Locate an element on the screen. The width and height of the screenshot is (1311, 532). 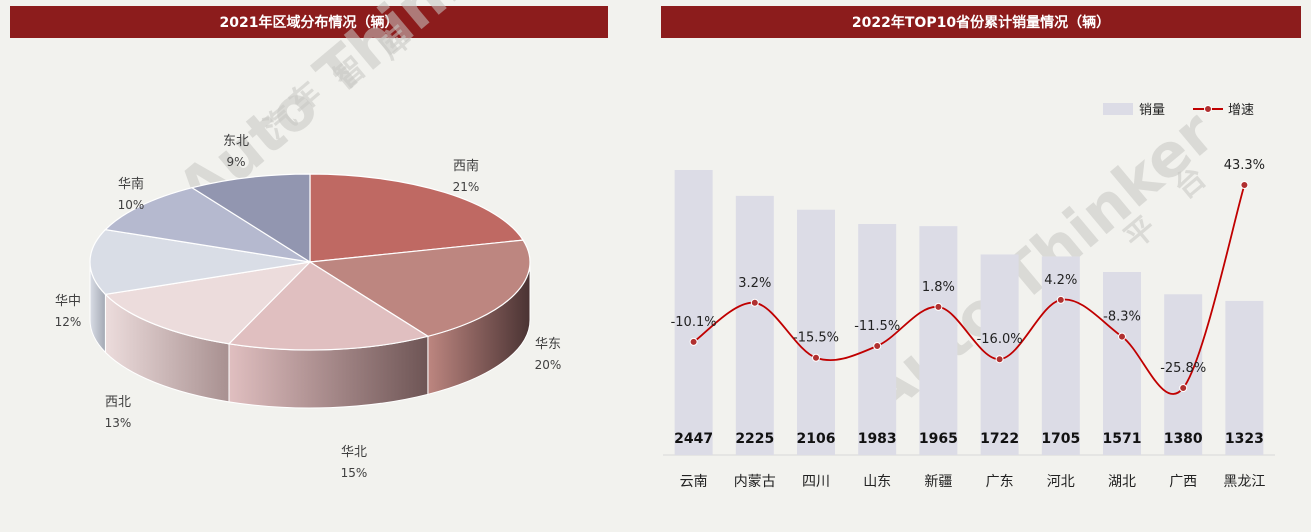
bar-value-label: 1705 is located at coordinates (1060, 439).